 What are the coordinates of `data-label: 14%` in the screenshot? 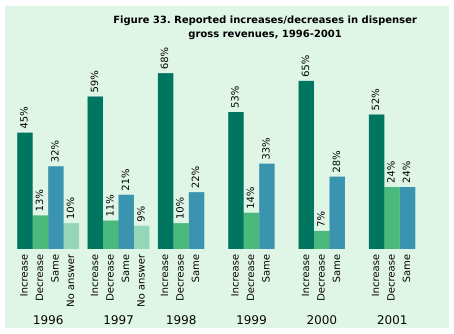 It's located at (252, 197).